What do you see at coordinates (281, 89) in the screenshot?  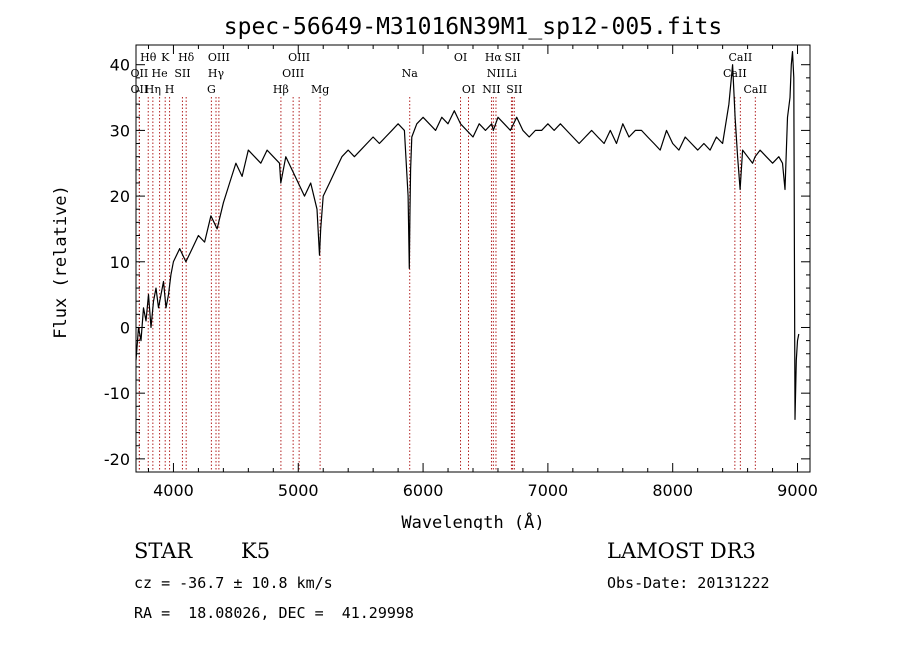 I see `marker-label: Hβ` at bounding box center [281, 89].